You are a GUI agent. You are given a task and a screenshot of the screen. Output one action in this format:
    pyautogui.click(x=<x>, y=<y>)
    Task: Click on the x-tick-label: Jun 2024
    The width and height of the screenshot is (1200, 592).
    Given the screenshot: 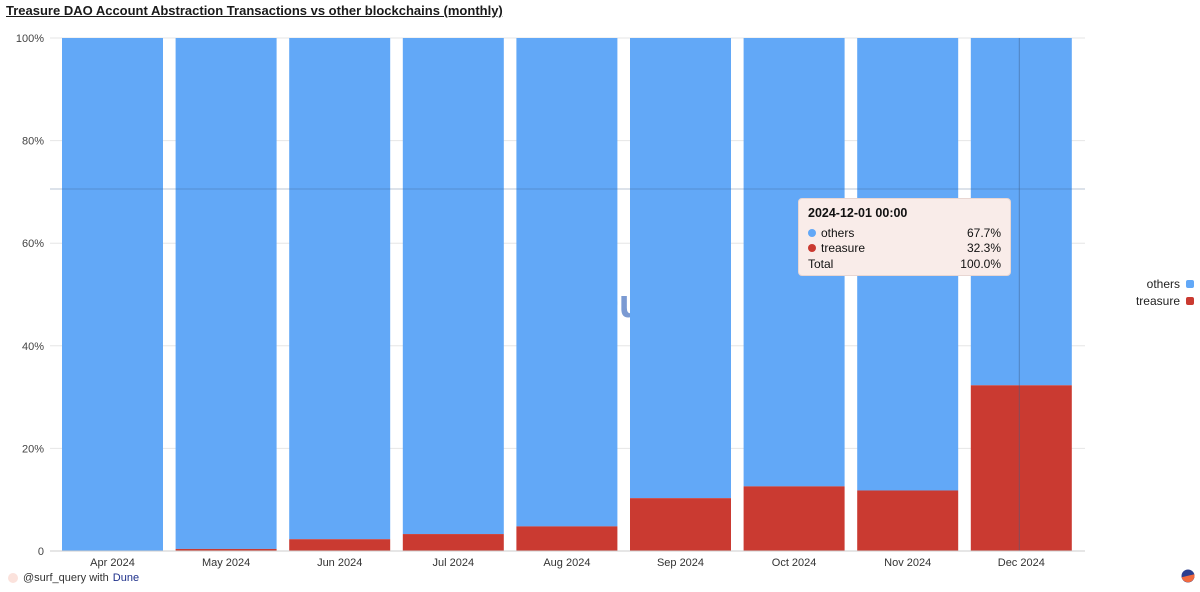 What is the action you would take?
    pyautogui.click(x=339, y=563)
    